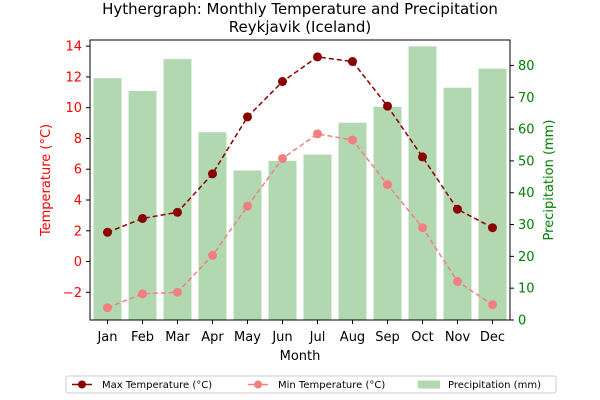 This screenshot has height=400, width=600. What do you see at coordinates (458, 337) in the screenshot?
I see `x-tick-label-nov: Nov` at bounding box center [458, 337].